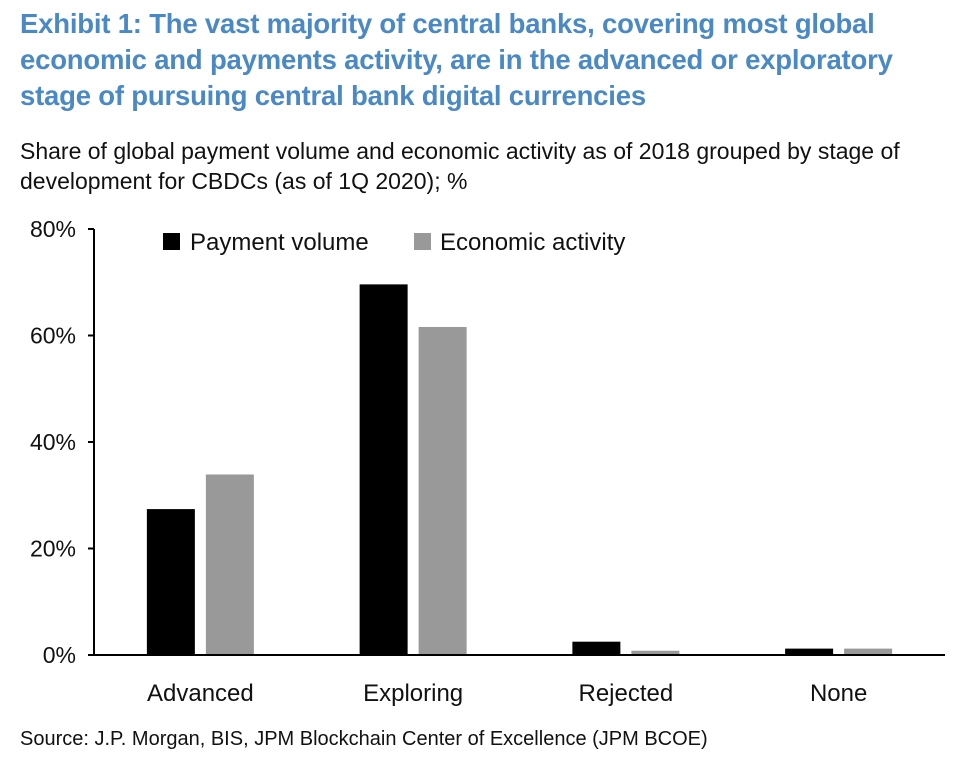  What do you see at coordinates (394, 242) in the screenshot?
I see `legend: Payment volume Economic activity` at bounding box center [394, 242].